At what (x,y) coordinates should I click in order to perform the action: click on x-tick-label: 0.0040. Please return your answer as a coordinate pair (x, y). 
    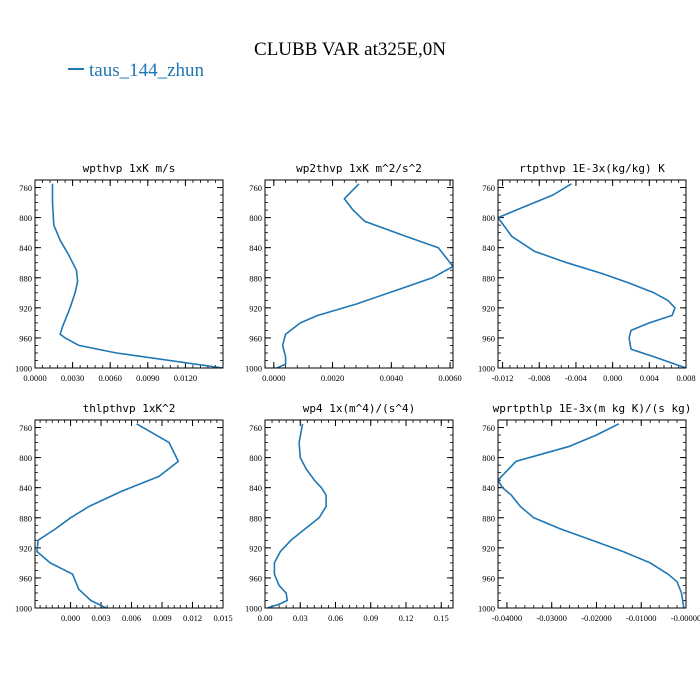
    Looking at the image, I should click on (391, 378).